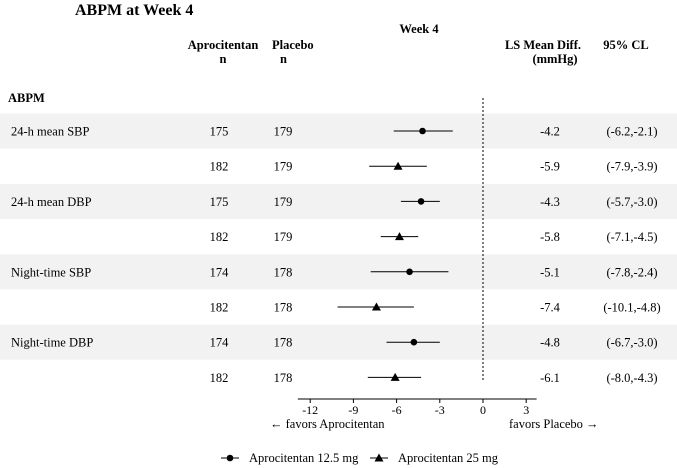  I want to click on x-tick-label: -6, so click(397, 410).